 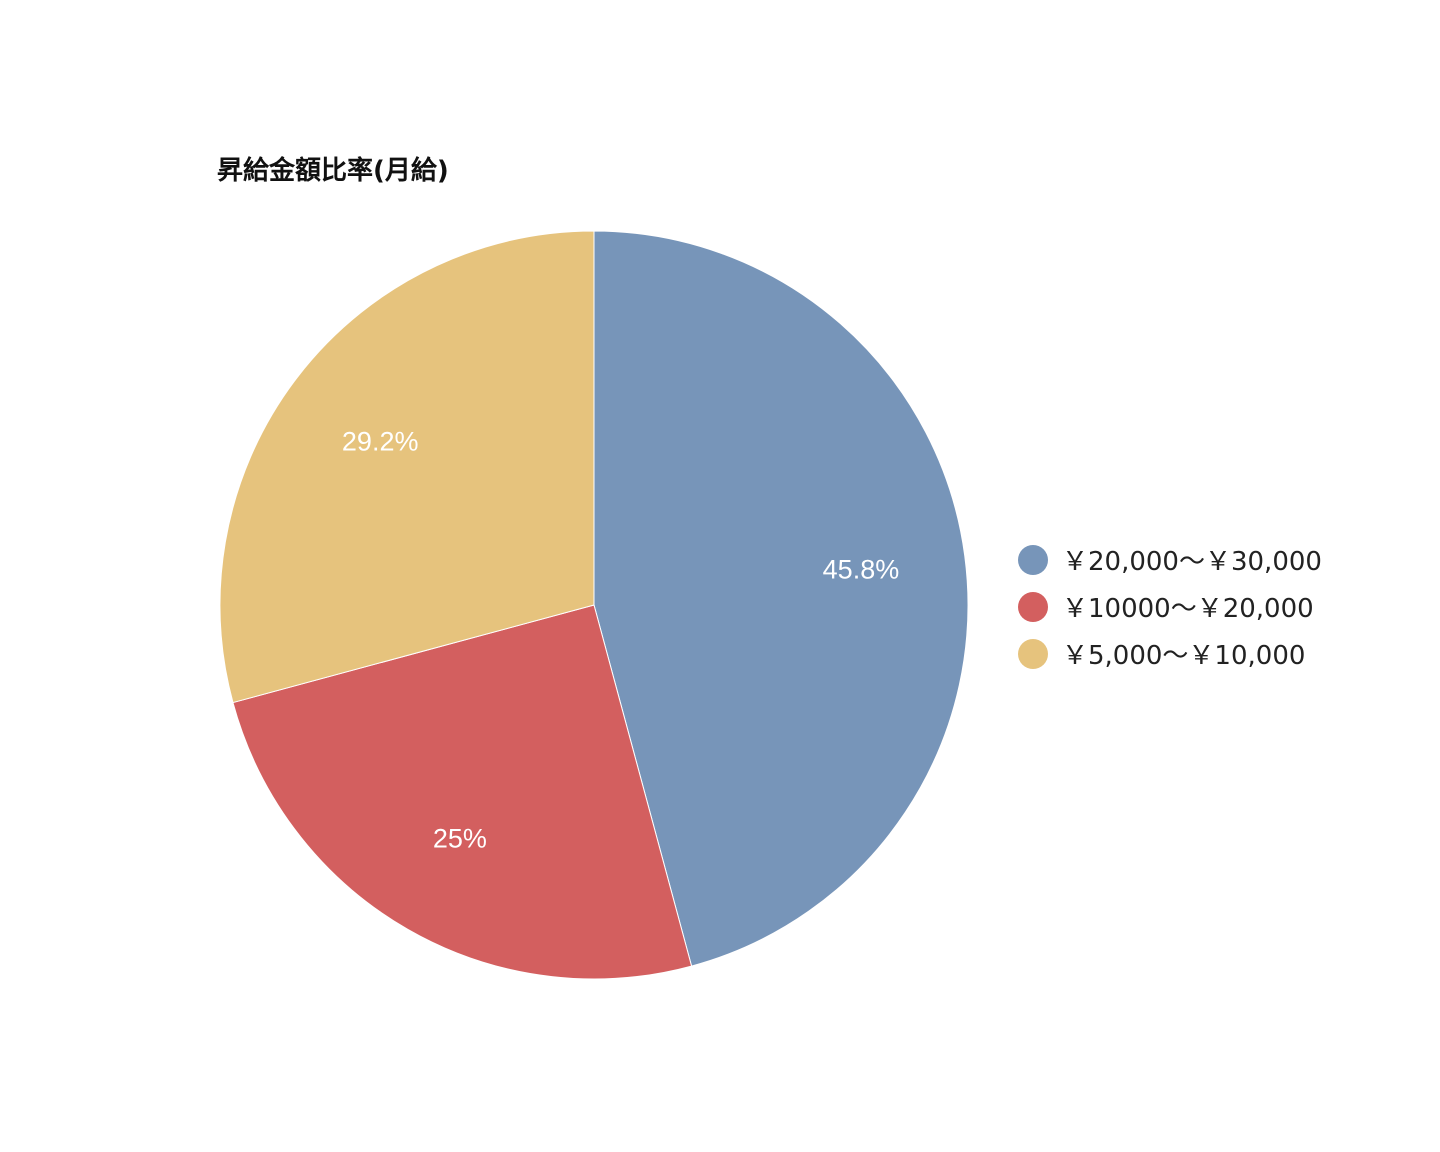 What do you see at coordinates (460, 838) in the screenshot?
I see `slice-data-label: 25%` at bounding box center [460, 838].